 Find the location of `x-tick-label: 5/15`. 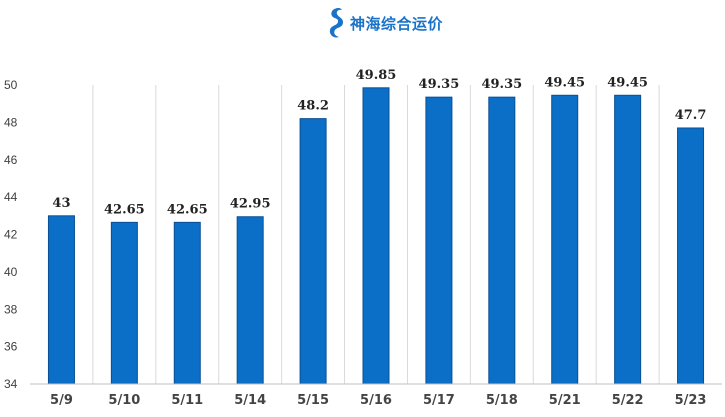

x-tick-label: 5/15 is located at coordinates (313, 400).